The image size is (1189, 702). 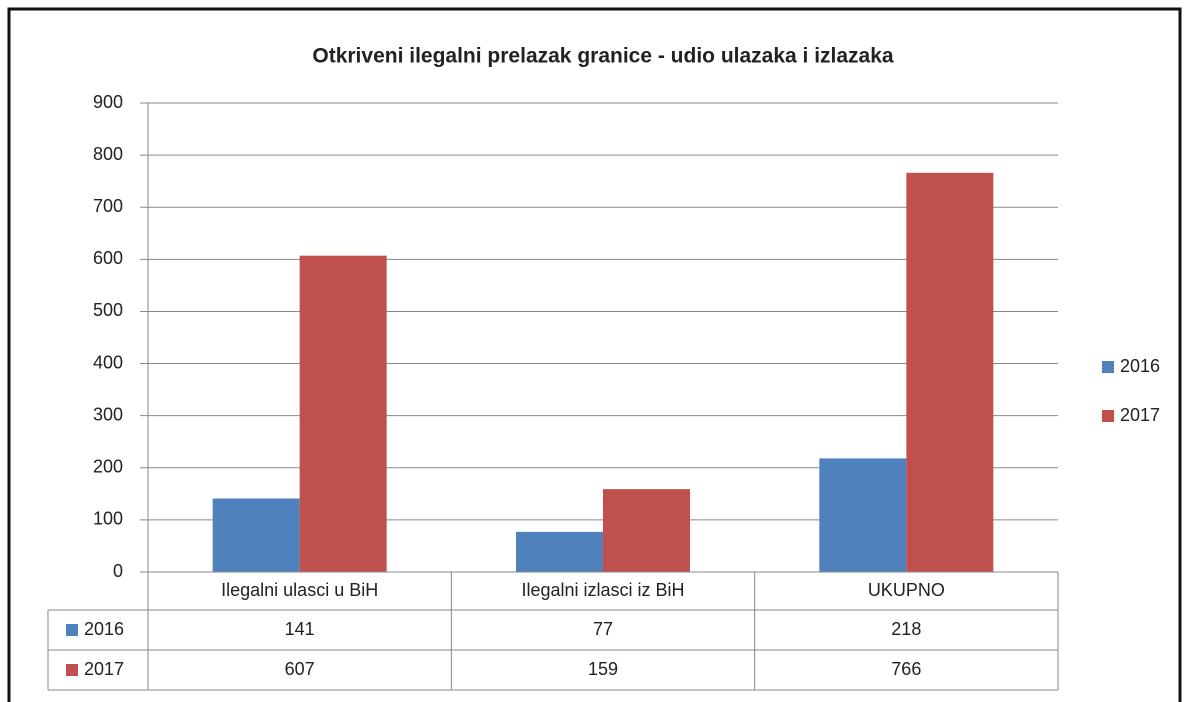 What do you see at coordinates (104, 669) in the screenshot?
I see `table-series-name: 2017` at bounding box center [104, 669].